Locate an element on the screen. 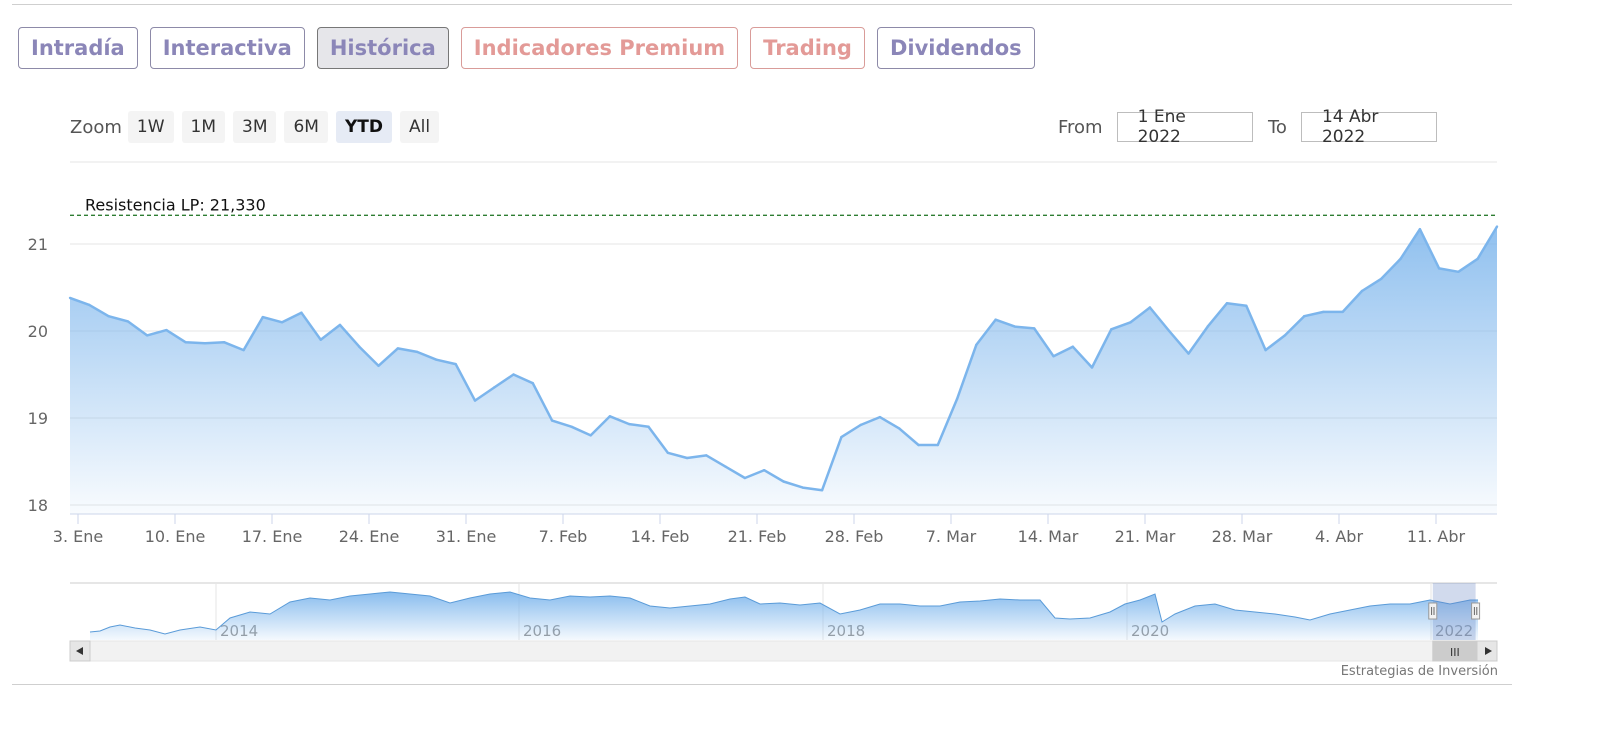 This screenshot has height=733, width=1606. zoom-button-3m: 3M is located at coordinates (255, 127).